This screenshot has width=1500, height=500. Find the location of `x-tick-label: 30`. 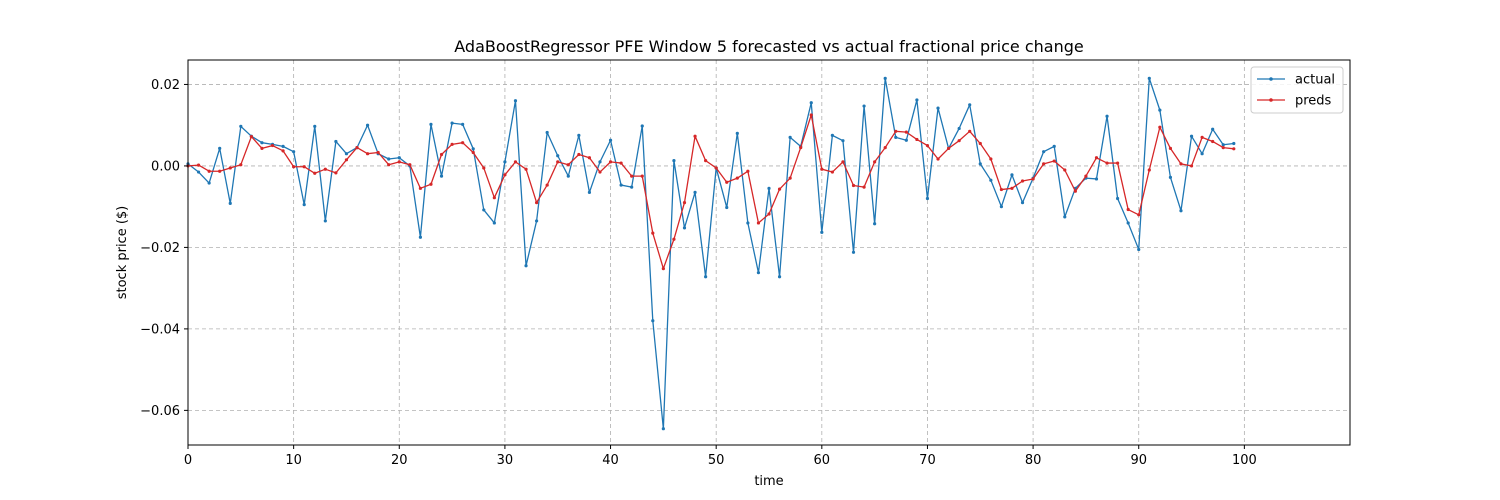

x-tick-label: 30 is located at coordinates (505, 460).